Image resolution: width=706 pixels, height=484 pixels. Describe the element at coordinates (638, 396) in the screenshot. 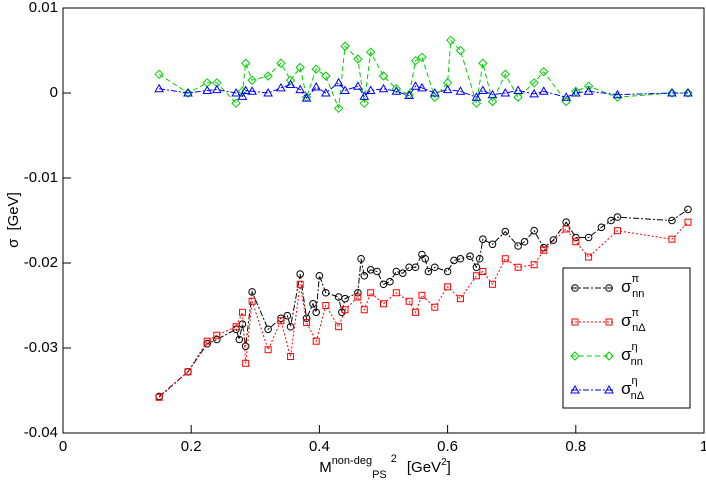

I see `legend-sub: nΔ` at that location.